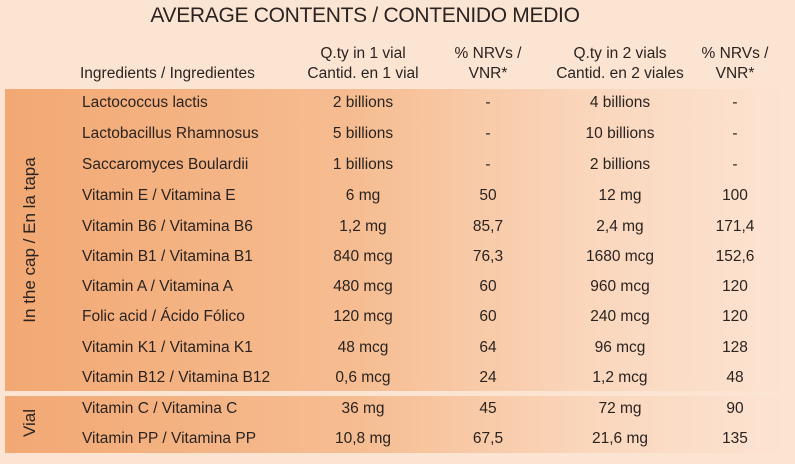 The height and width of the screenshot is (464, 795). What do you see at coordinates (735, 53) in the screenshot?
I see `header-nrv2-en: % NRVs /` at bounding box center [735, 53].